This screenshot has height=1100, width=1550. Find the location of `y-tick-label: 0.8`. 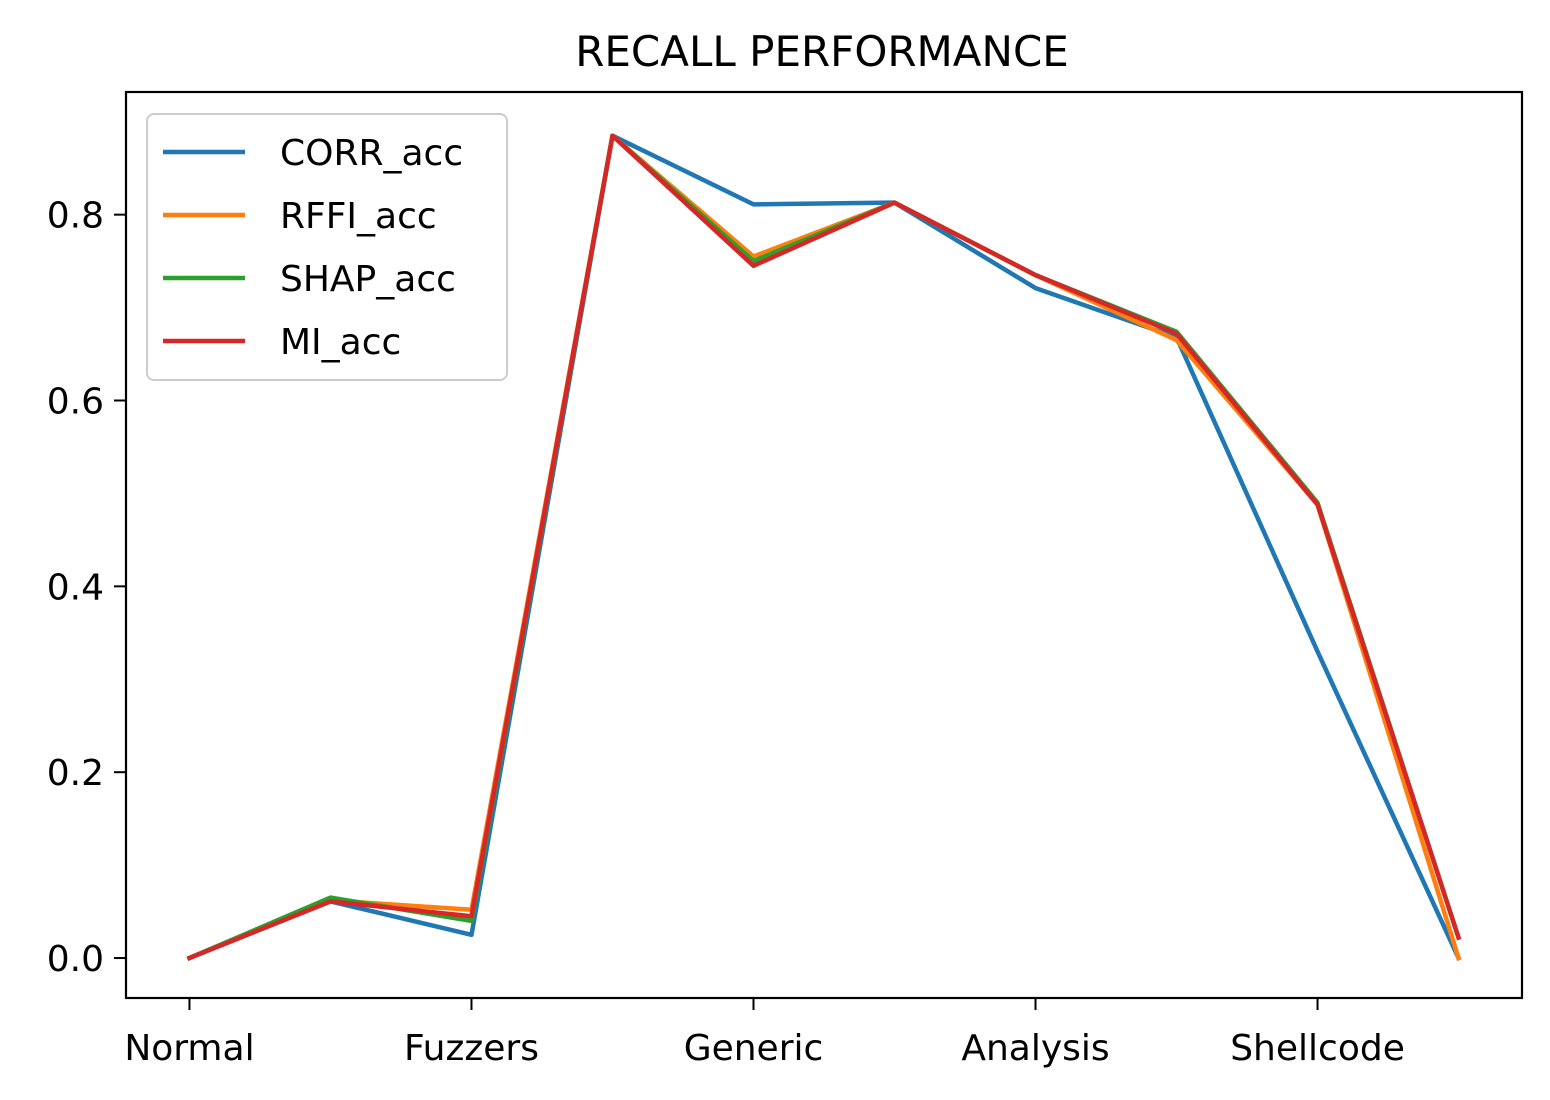

y-tick-label: 0.8 is located at coordinates (75, 216).